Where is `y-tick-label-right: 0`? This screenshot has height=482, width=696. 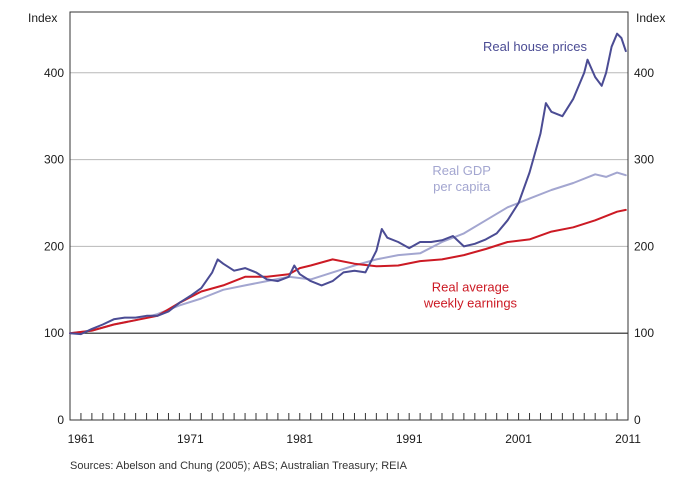
y-tick-label-right: 0 is located at coordinates (637, 420).